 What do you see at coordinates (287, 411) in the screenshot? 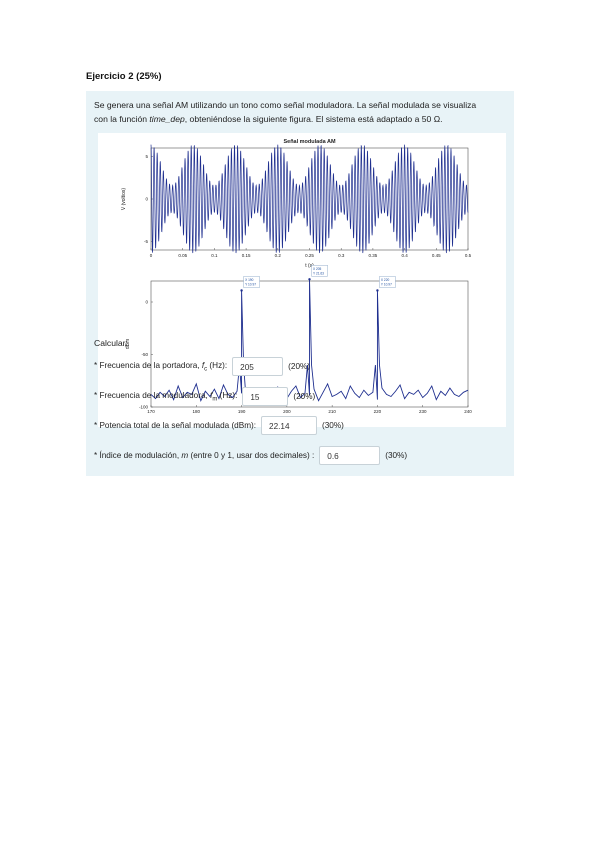
I see `plot2-x-tick-label: 200` at bounding box center [287, 411].